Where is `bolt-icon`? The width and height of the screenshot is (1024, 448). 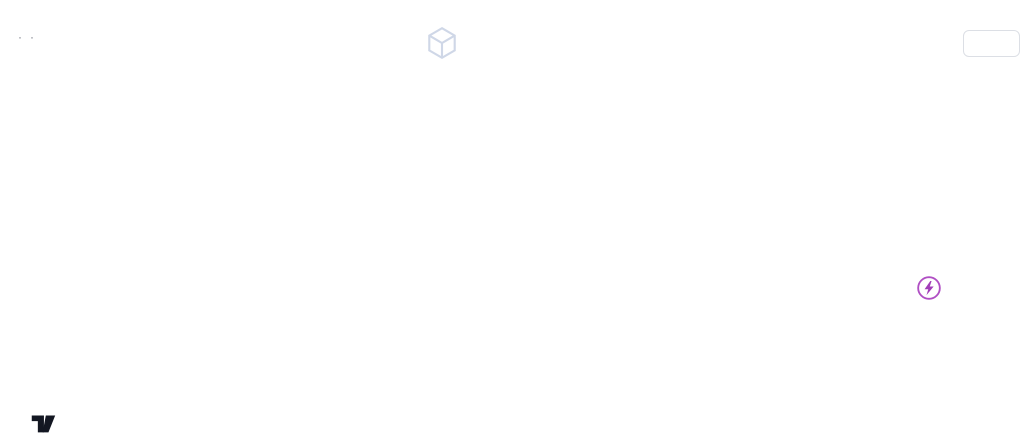 bolt-icon is located at coordinates (929, 288).